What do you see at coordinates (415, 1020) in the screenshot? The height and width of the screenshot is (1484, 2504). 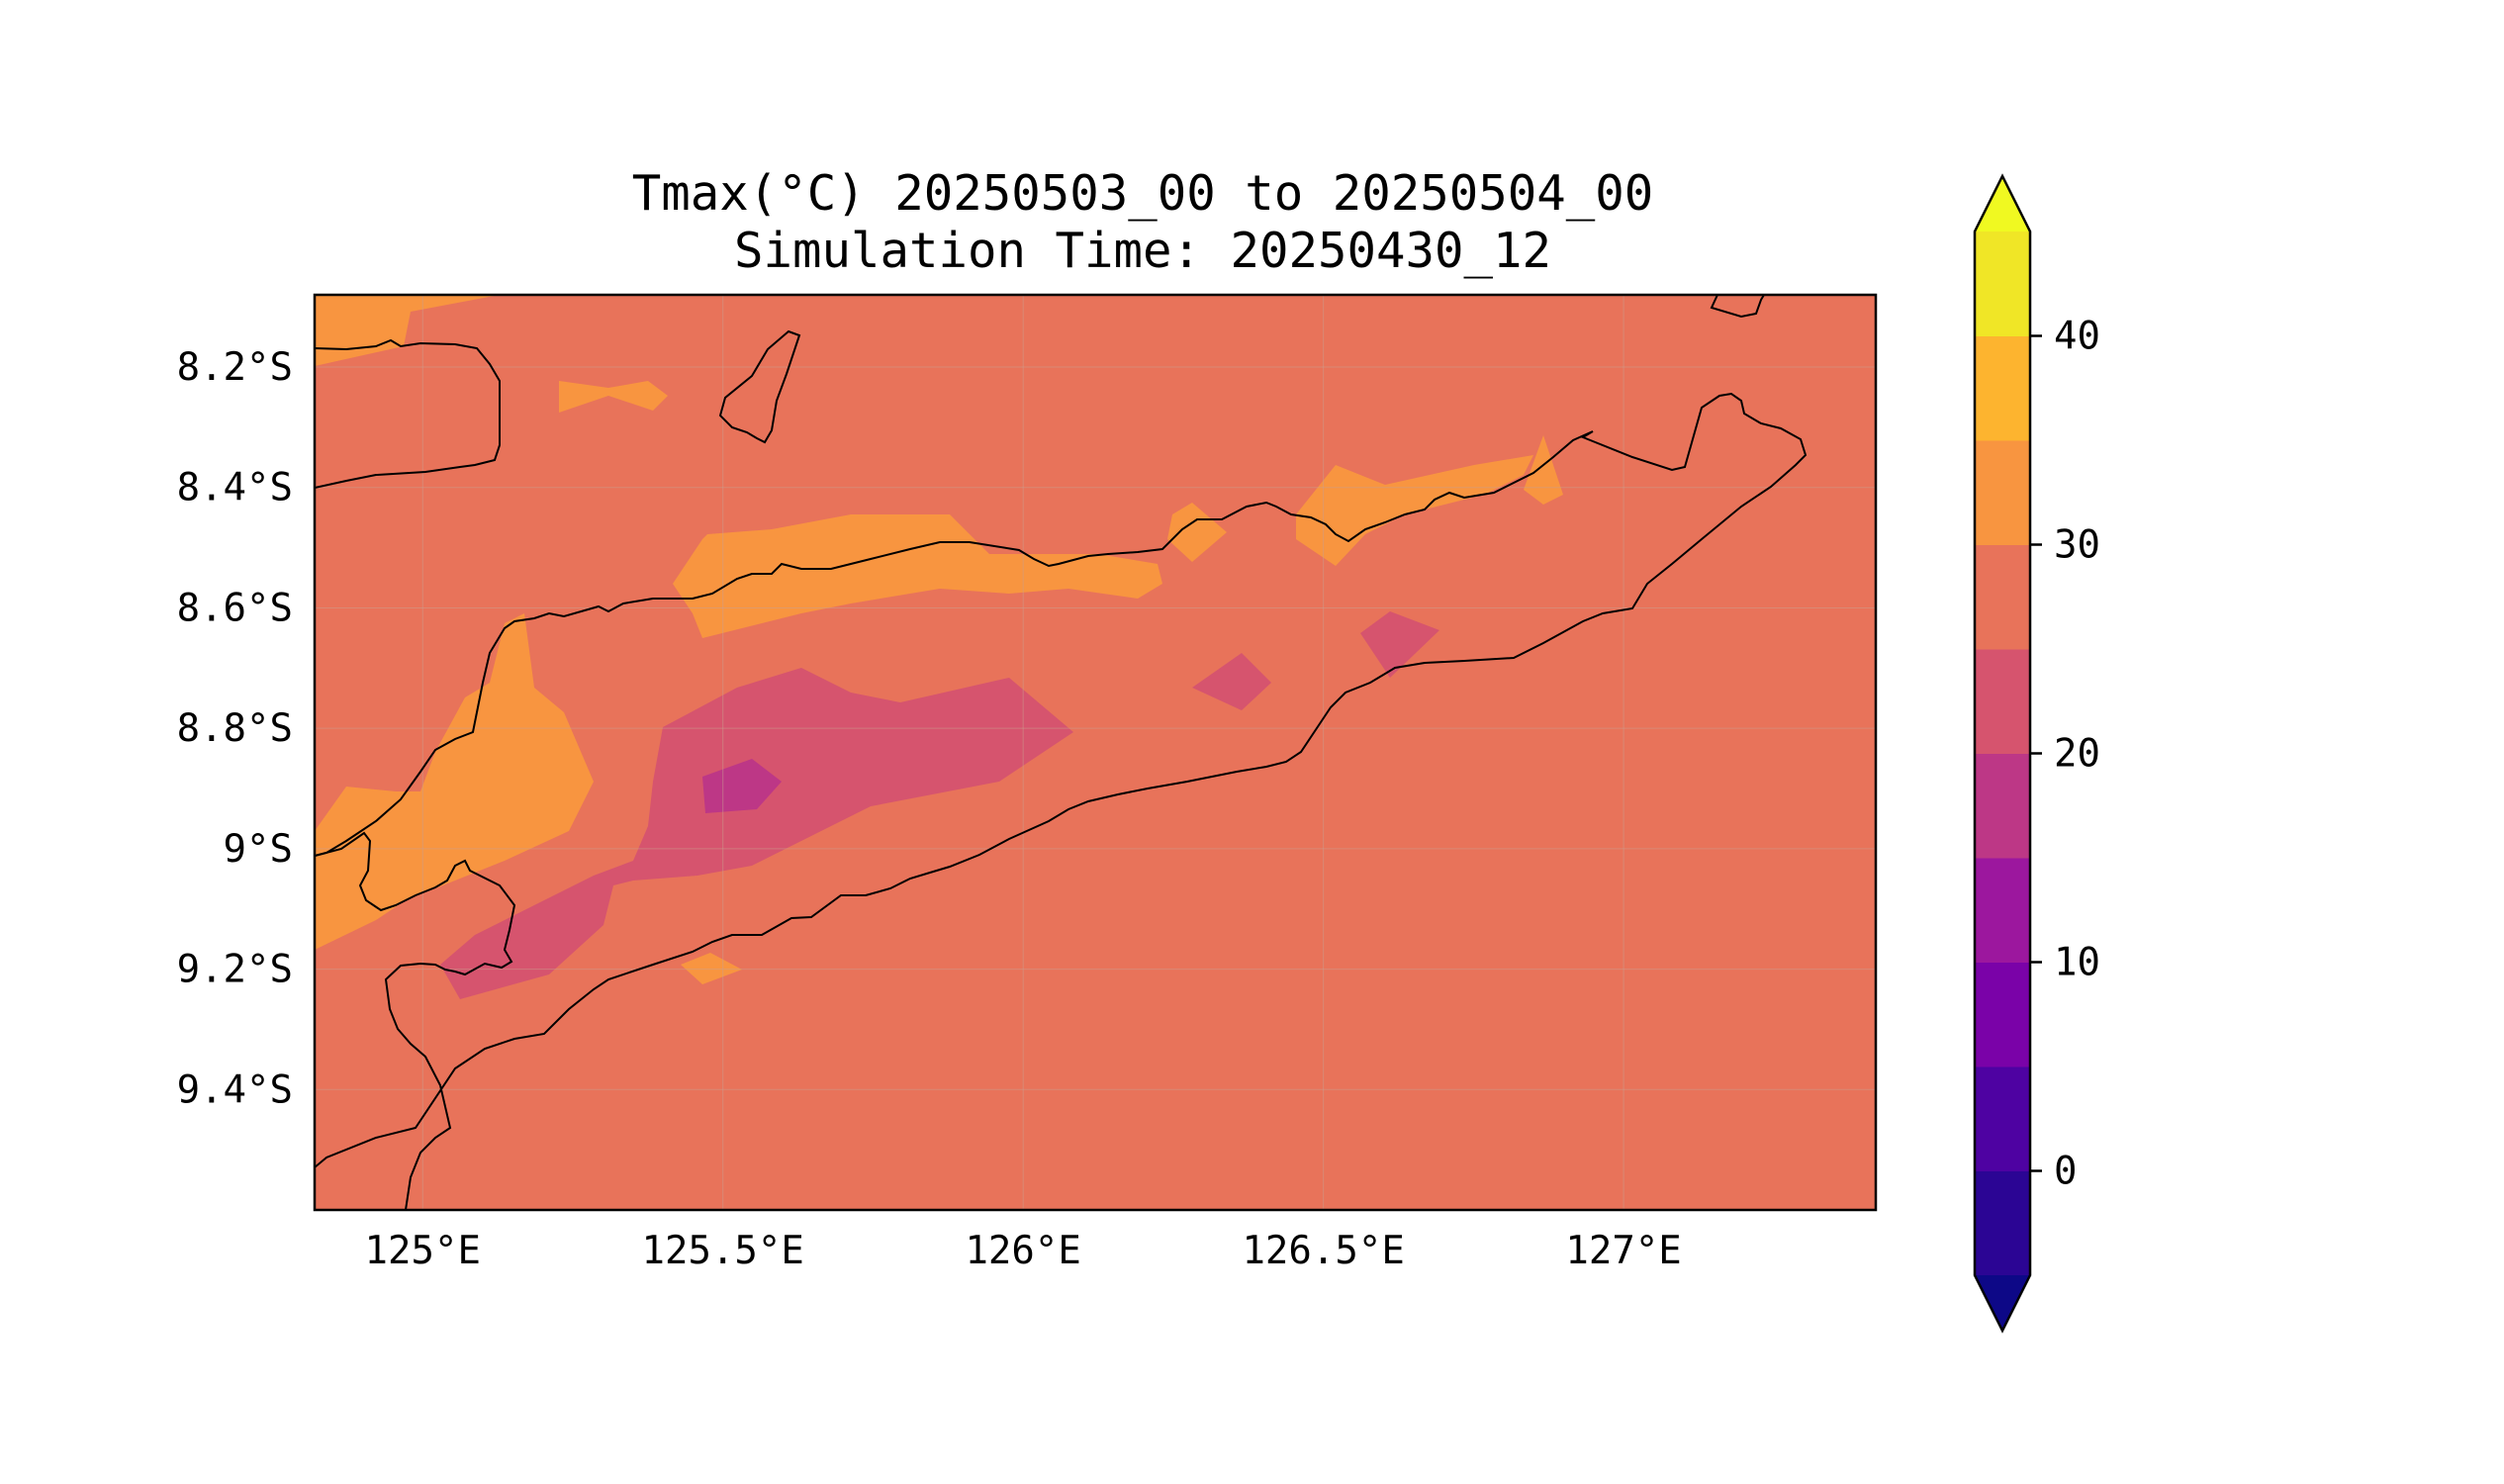 I see `coastline-timor-west-tip` at bounding box center [415, 1020].